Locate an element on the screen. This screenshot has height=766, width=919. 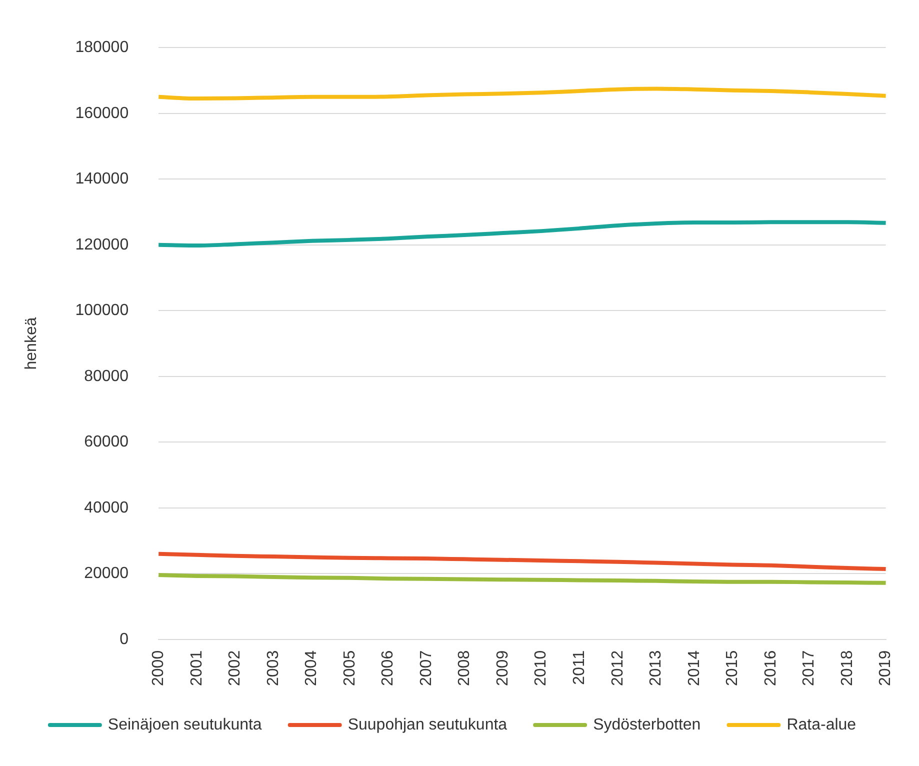
y-tick-label: 100000 is located at coordinates (102, 311).